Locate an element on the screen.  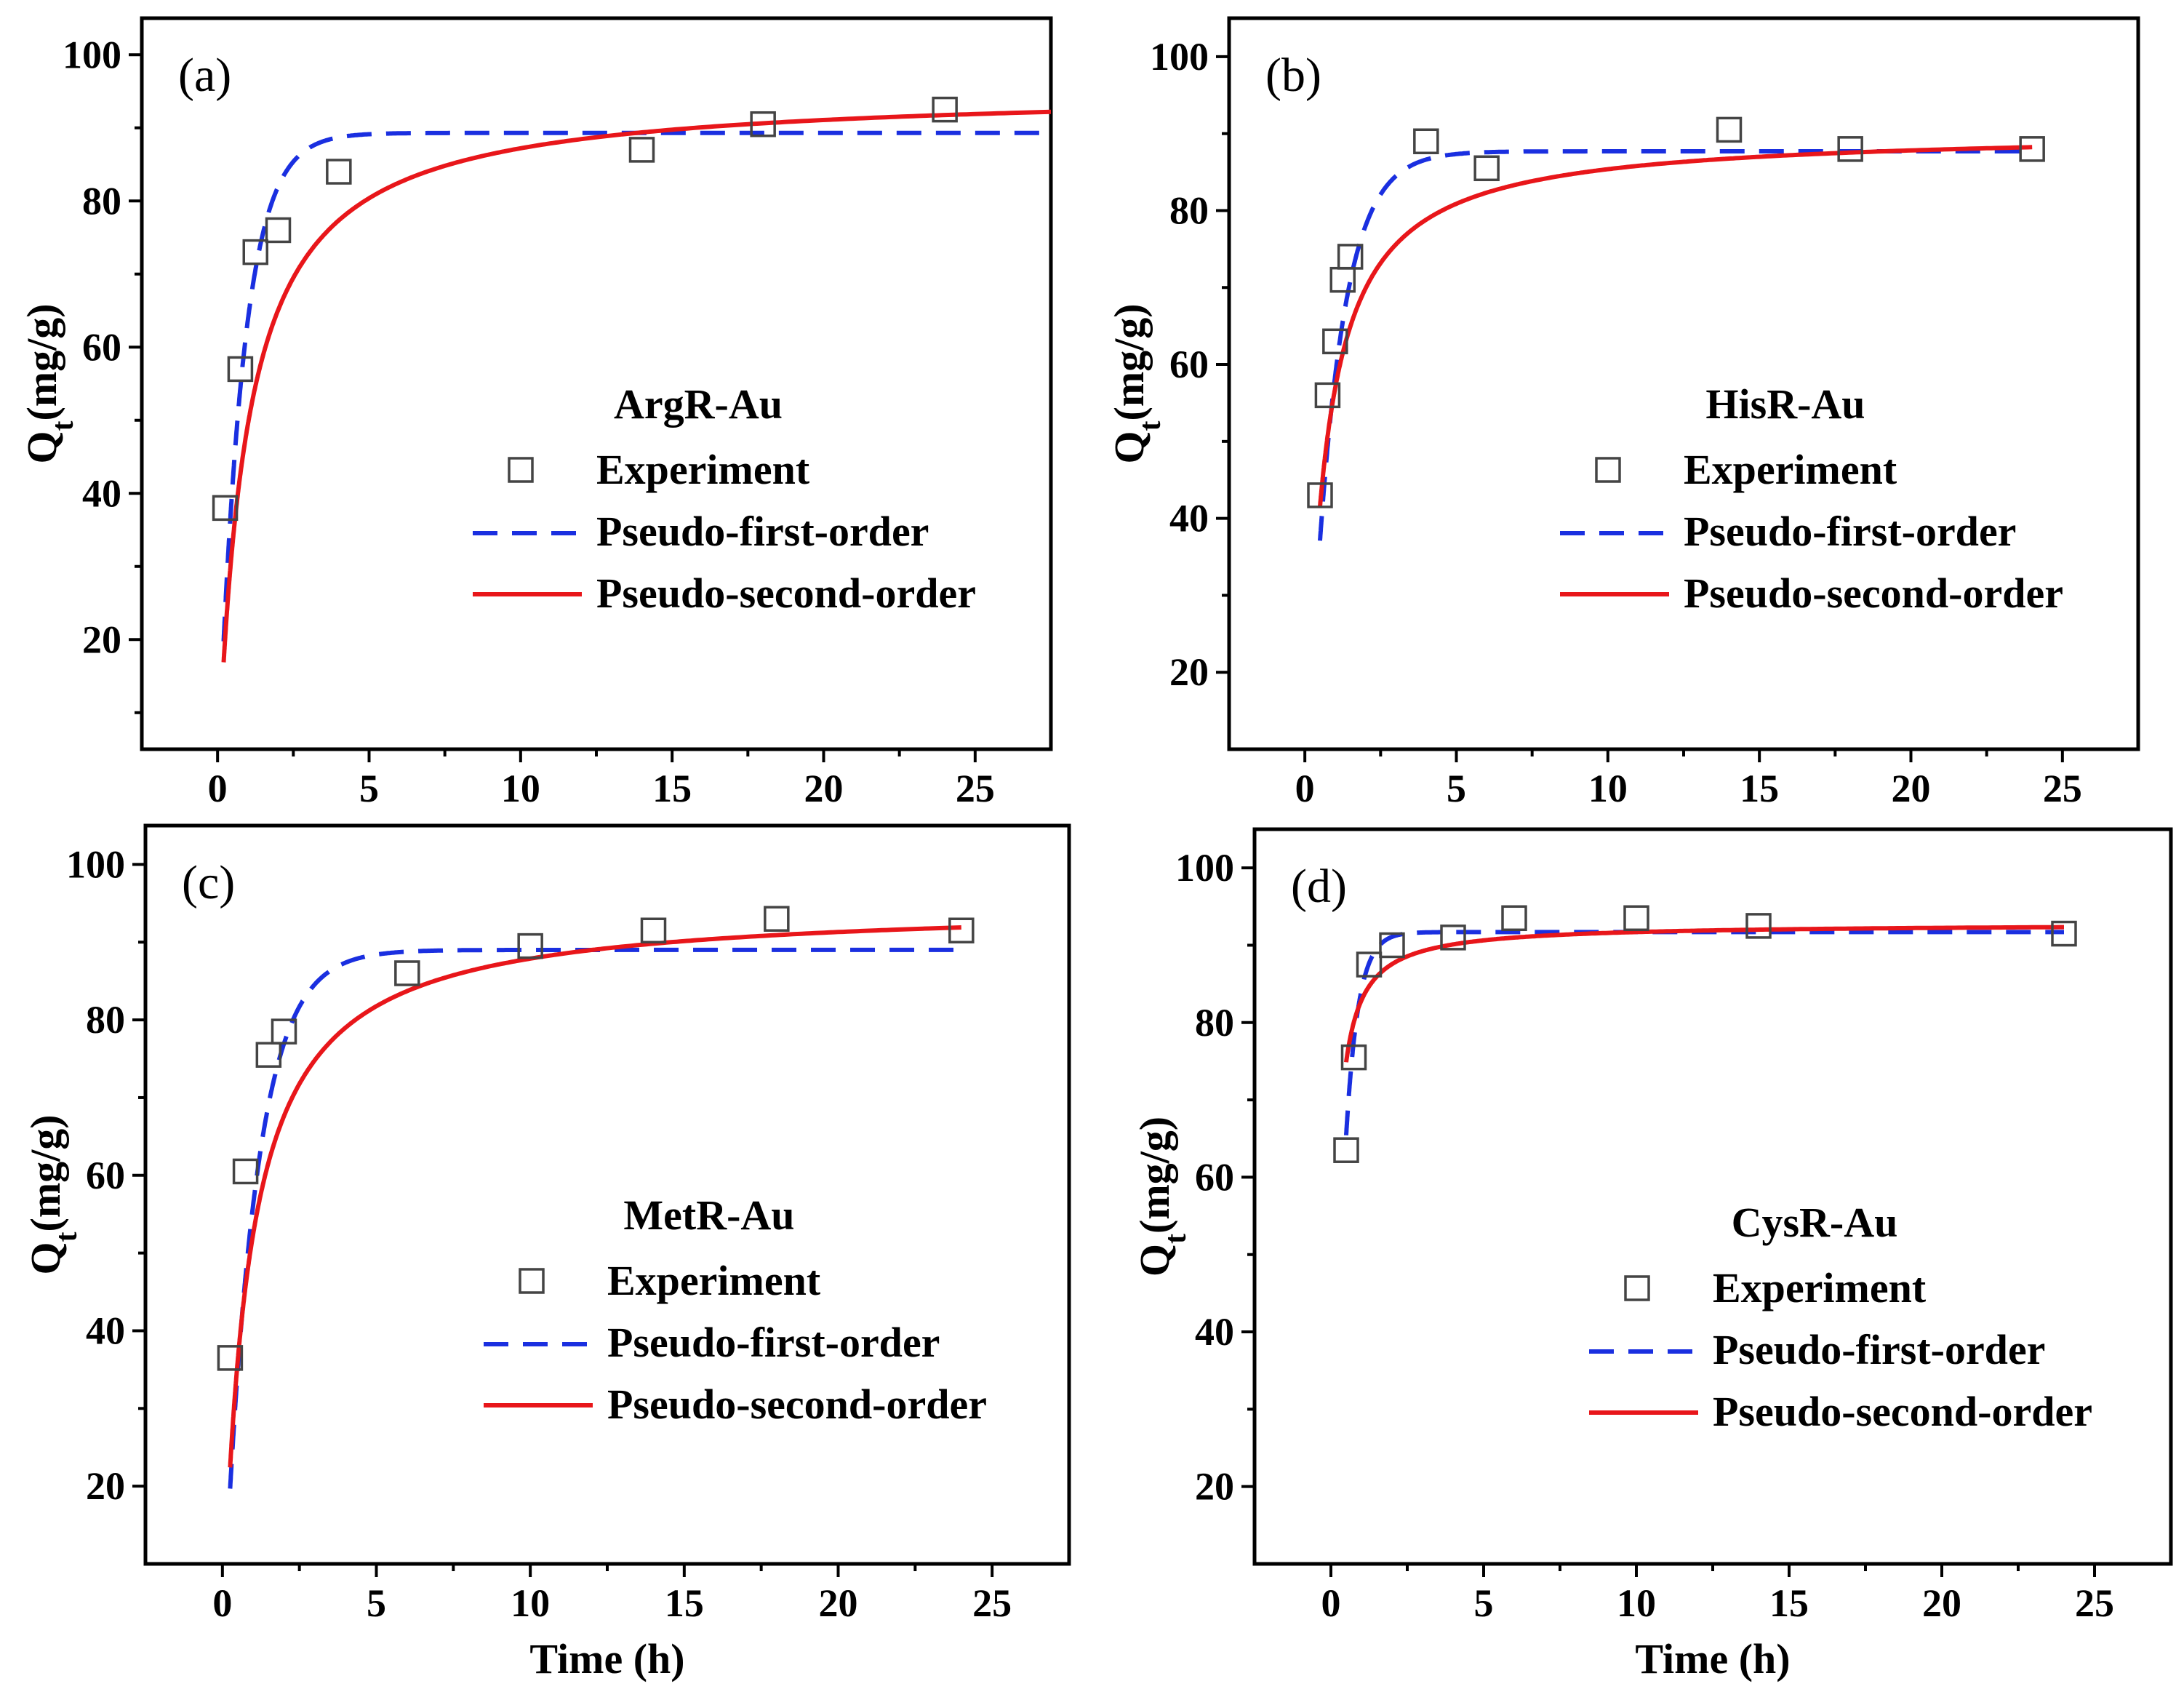
legend-title: HisR-Au is located at coordinates (1785, 404).